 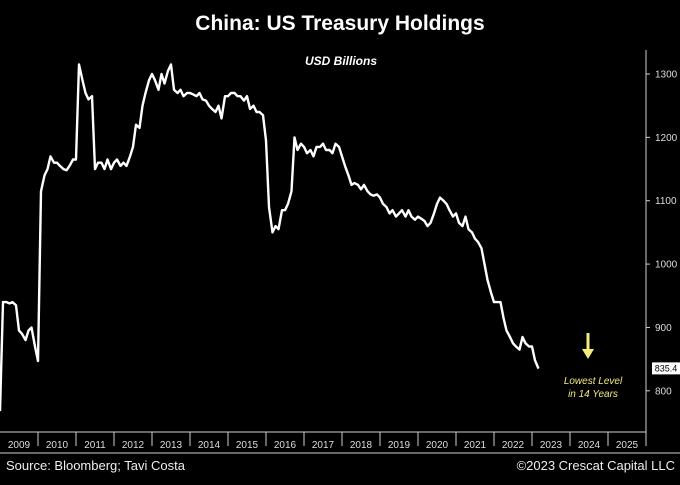 I want to click on x-tick-label: 2013, so click(x=171, y=445).